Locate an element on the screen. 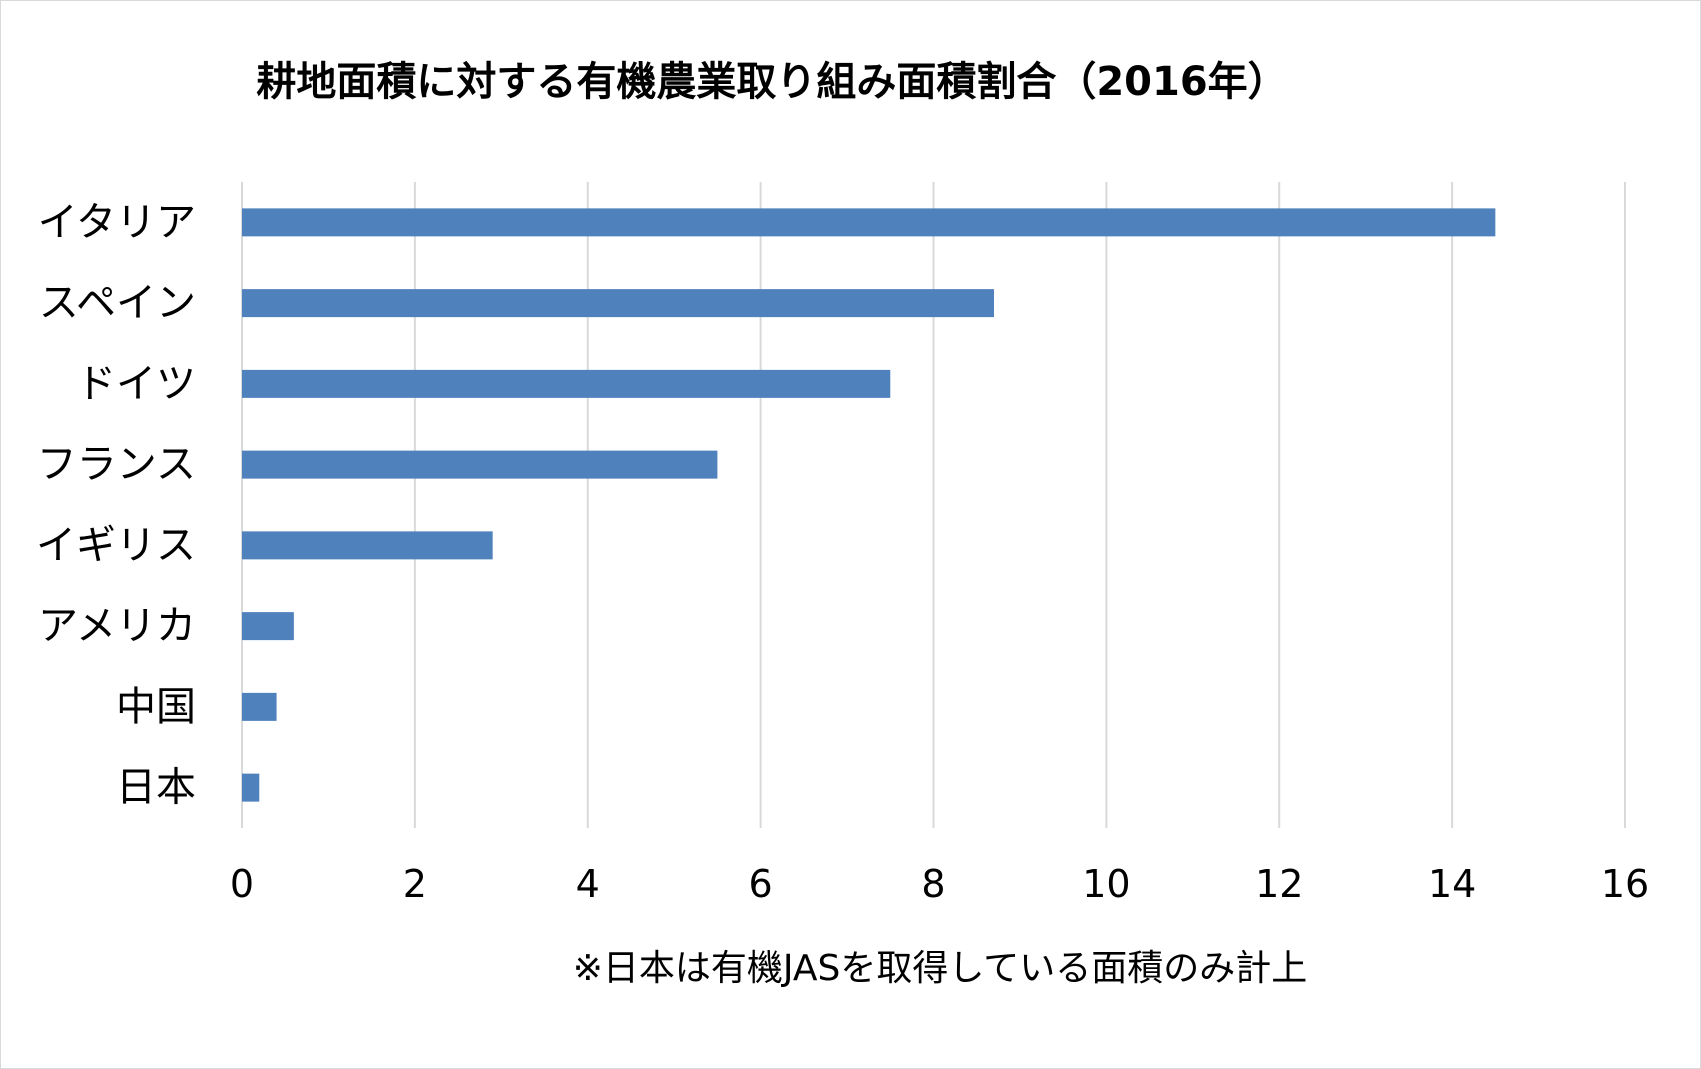 Image resolution: width=1701 pixels, height=1069 pixels. x-tick-label: 2 is located at coordinates (415, 884).